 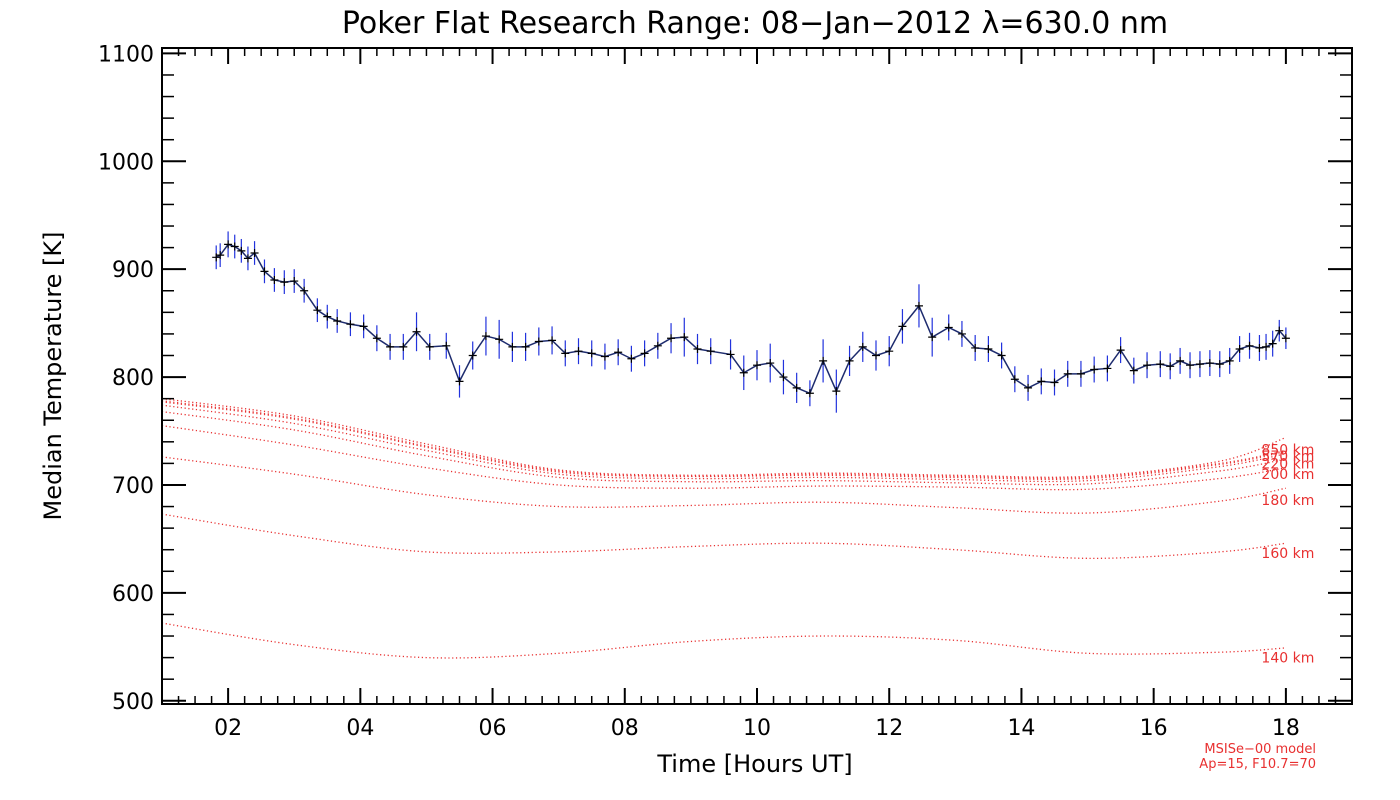 I want to click on model-curve-160-km, so click(x=723, y=536).